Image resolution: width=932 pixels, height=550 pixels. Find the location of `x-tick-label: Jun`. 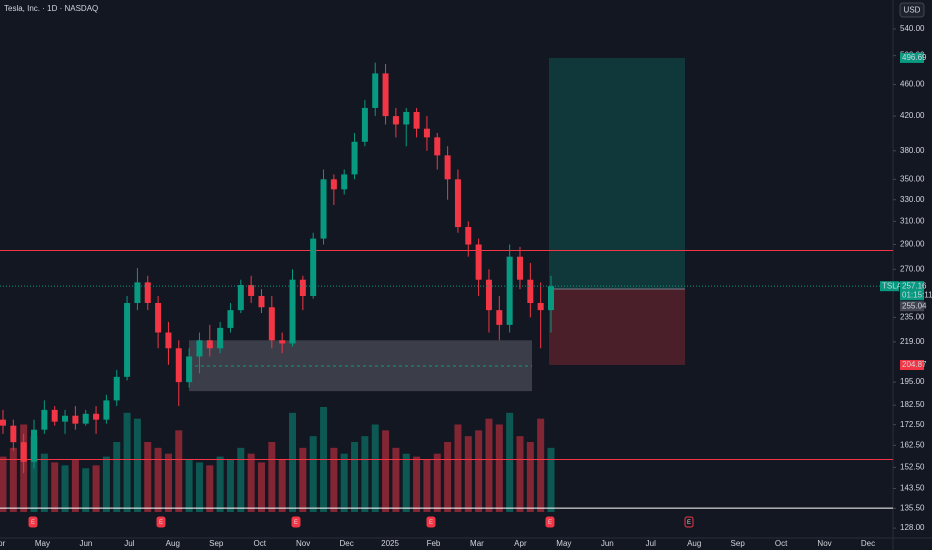

x-tick-label: Jun is located at coordinates (85, 543).